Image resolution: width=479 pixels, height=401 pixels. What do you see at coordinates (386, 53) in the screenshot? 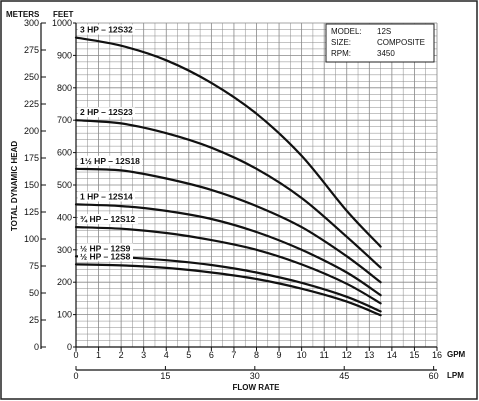
I see `info-value-rpm: 3450` at bounding box center [386, 53].